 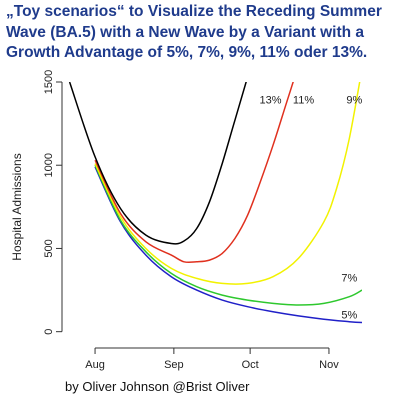 What do you see at coordinates (49, 82) in the screenshot?
I see `y-tick-label: 1500` at bounding box center [49, 82].